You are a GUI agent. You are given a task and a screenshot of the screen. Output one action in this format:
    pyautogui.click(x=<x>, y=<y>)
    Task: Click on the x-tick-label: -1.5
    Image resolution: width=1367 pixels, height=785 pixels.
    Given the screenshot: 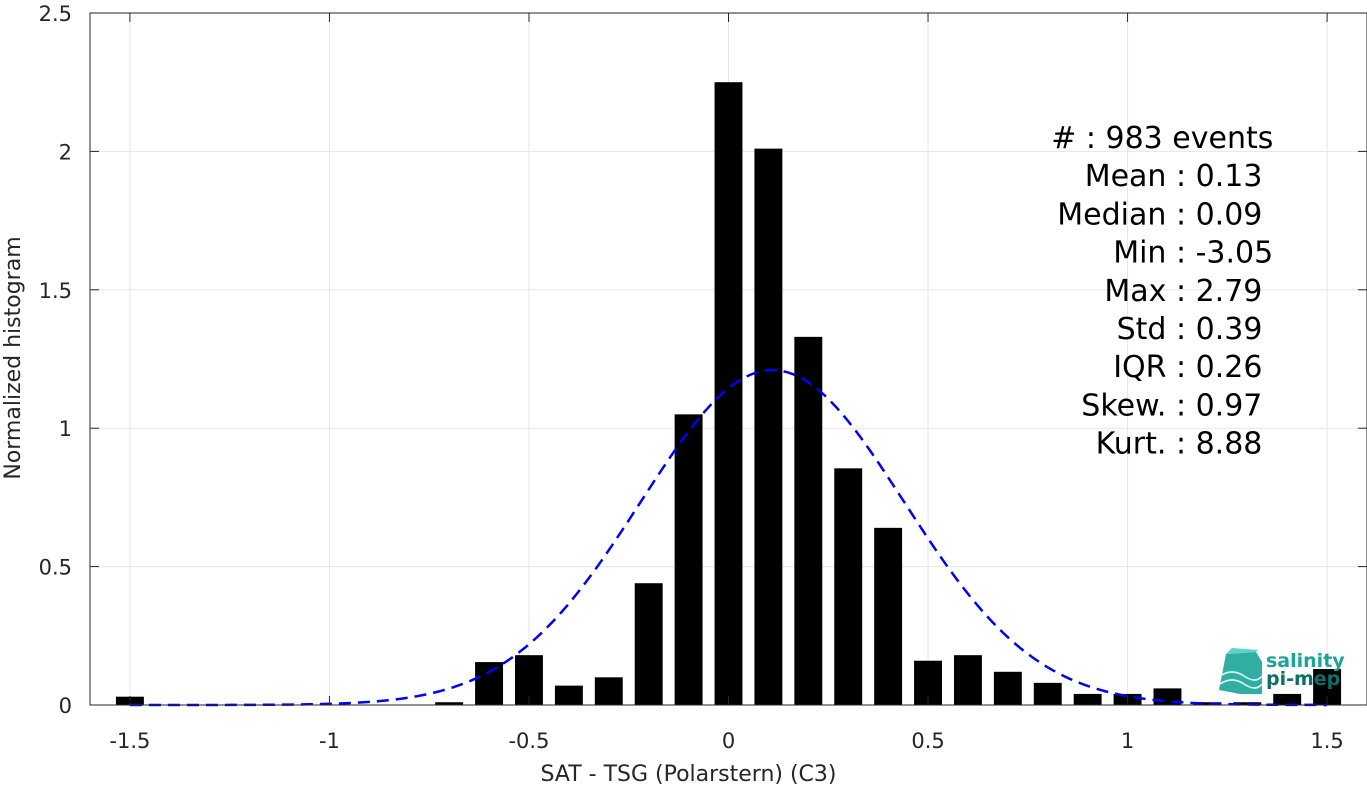 What is the action you would take?
    pyautogui.click(x=129, y=741)
    